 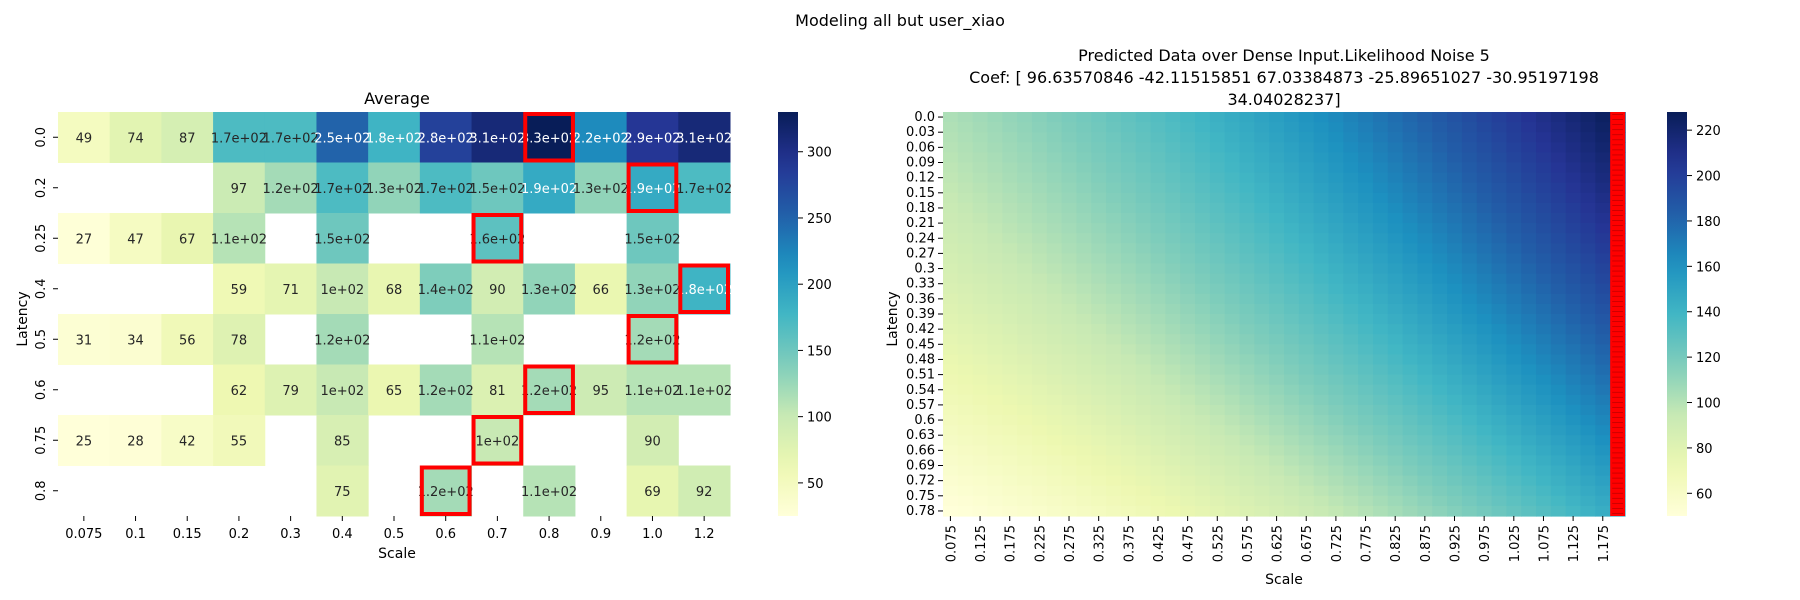 I want to click on heatmap-predicted-y-tick-label: 0.78, so click(x=920, y=511).